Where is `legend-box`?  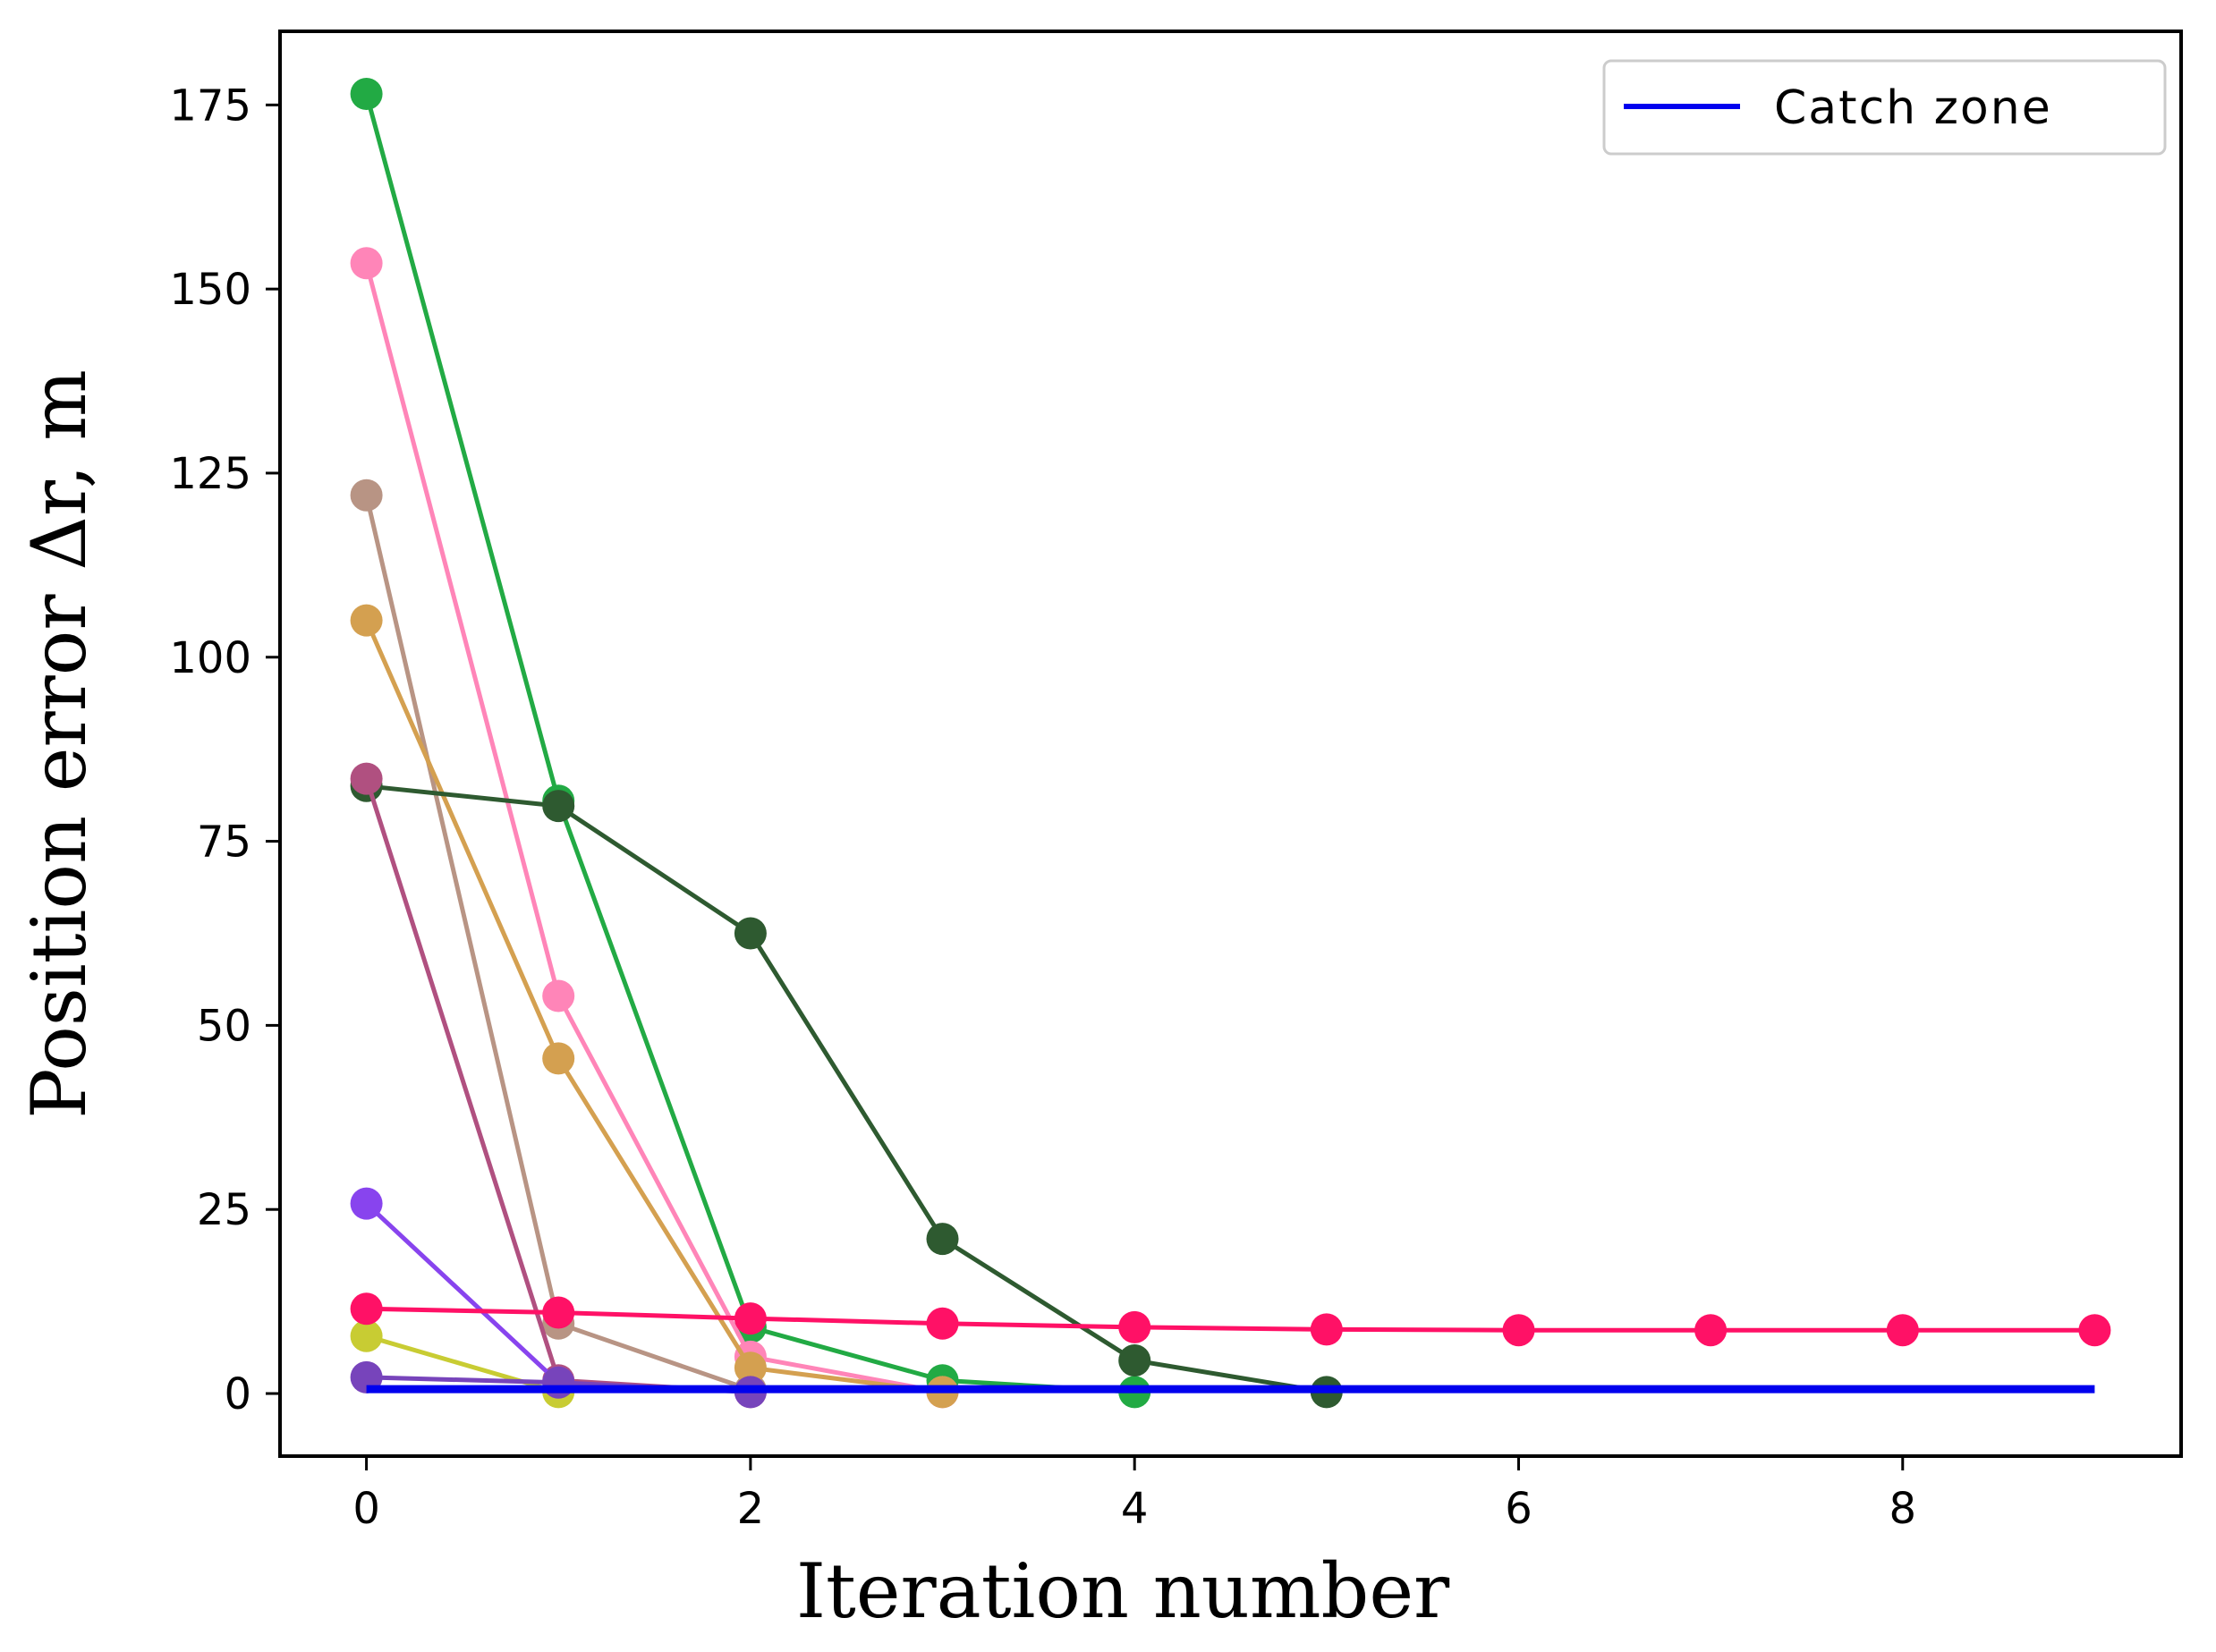
legend-box is located at coordinates (1884, 108).